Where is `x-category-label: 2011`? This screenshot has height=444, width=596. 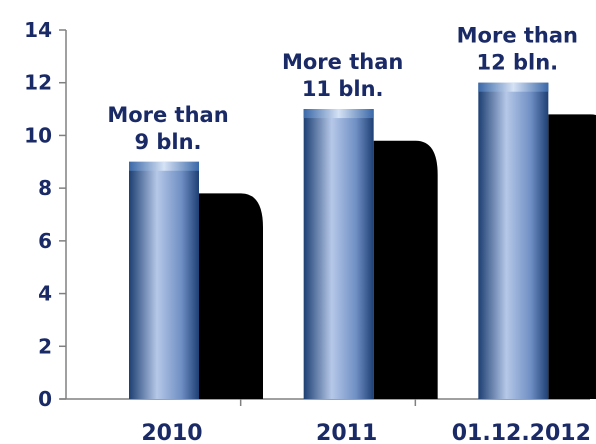 x-category-label: 2011 is located at coordinates (346, 432).